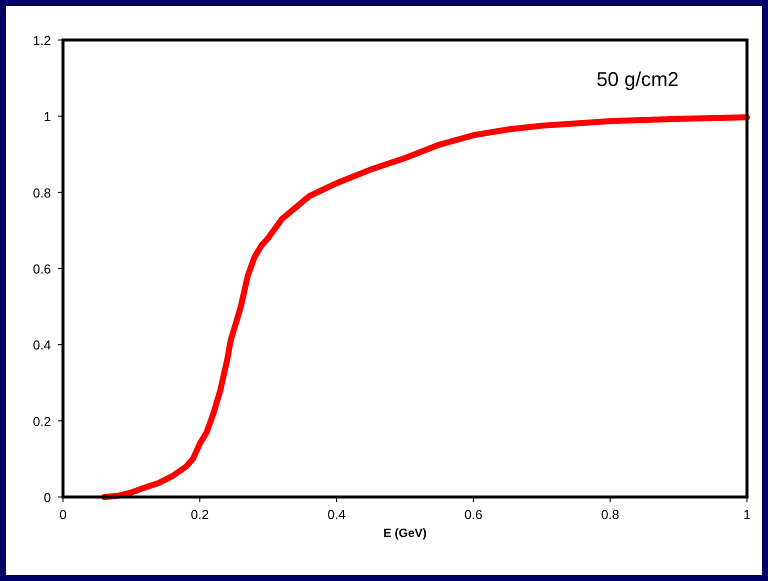 The height and width of the screenshot is (581, 768). What do you see at coordinates (47, 116) in the screenshot?
I see `y-tick-label: 1` at bounding box center [47, 116].